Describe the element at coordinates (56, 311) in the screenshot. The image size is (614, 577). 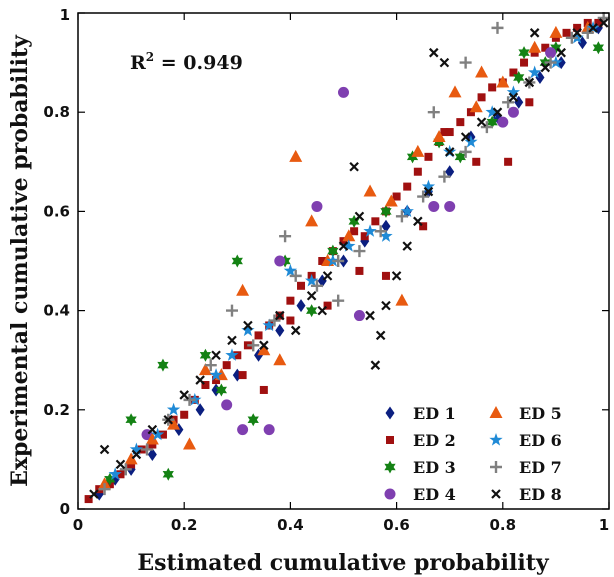
I see `y-tick-label: 0.4` at that location.